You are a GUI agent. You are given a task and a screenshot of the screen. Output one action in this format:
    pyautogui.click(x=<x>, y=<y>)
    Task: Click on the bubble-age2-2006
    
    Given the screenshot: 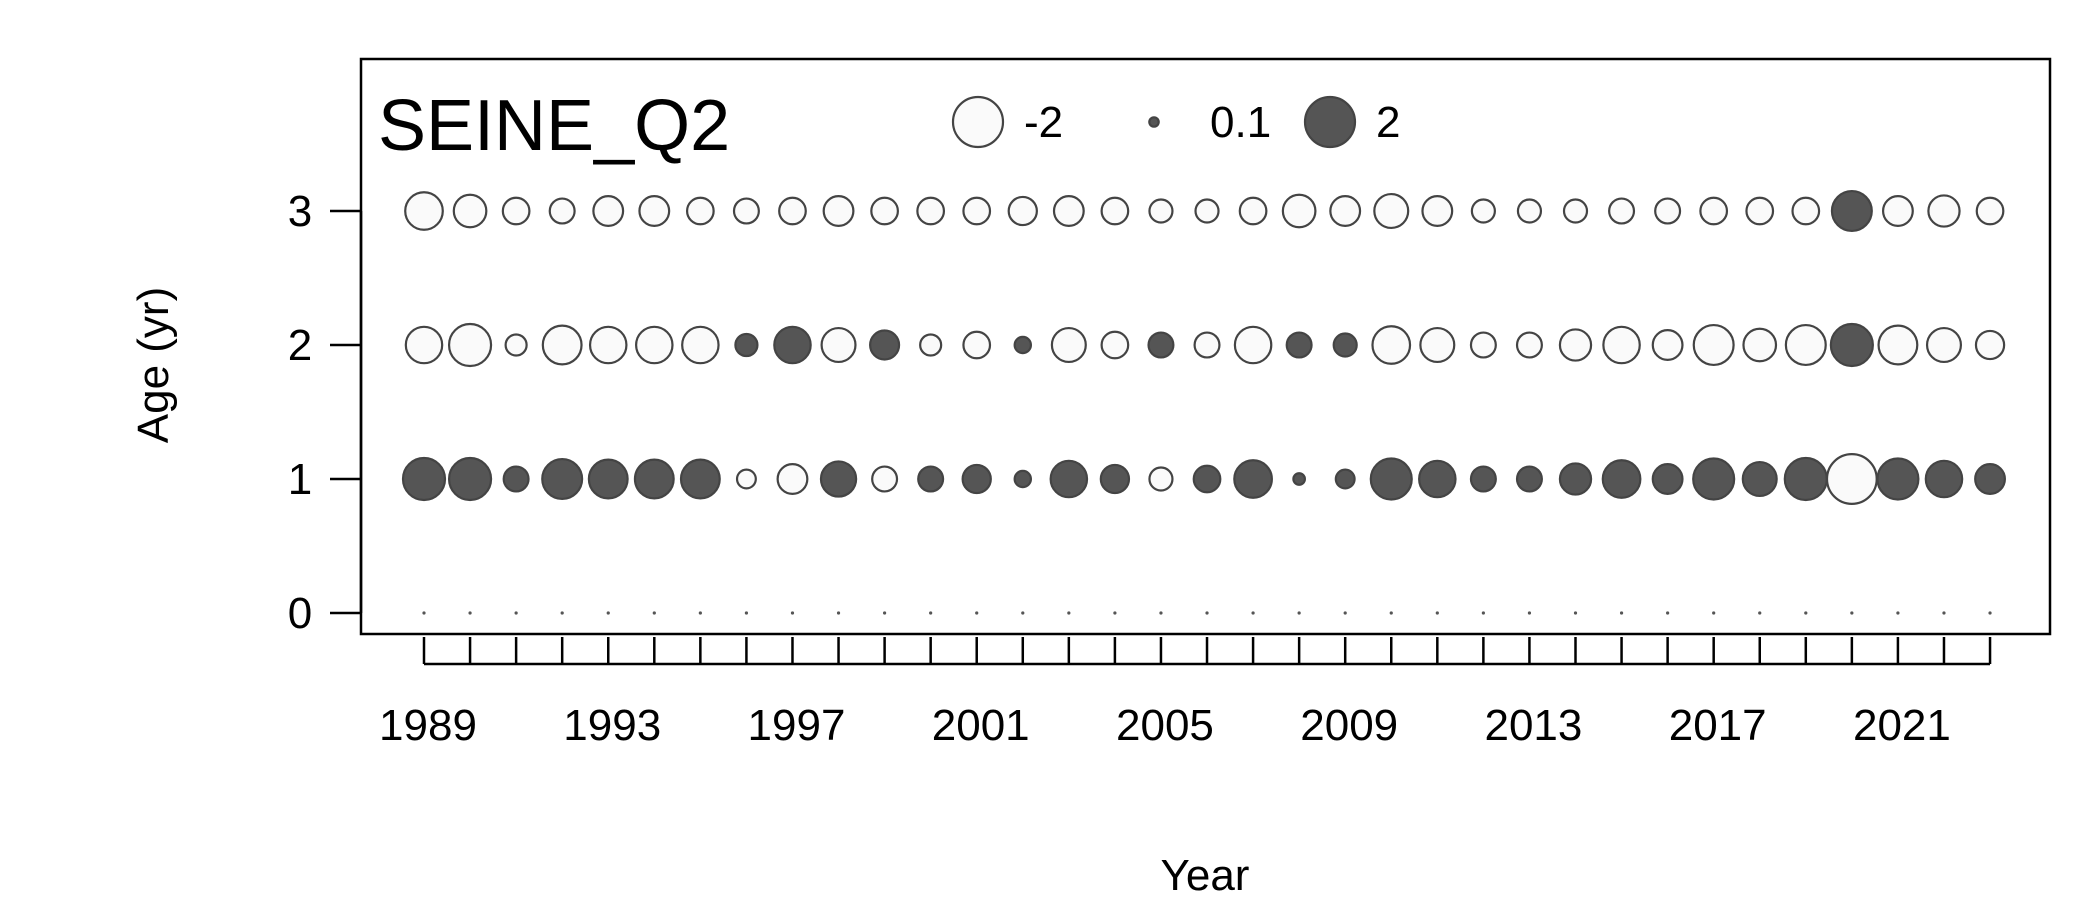 What is the action you would take?
    pyautogui.click(x=1207, y=345)
    